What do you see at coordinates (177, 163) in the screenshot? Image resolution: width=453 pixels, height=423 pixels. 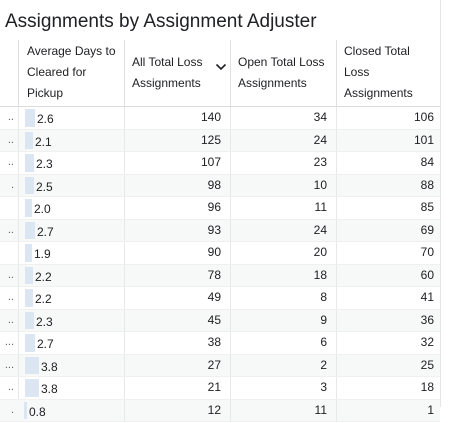 I see `all-total-loss-cell: 107` at bounding box center [177, 163].